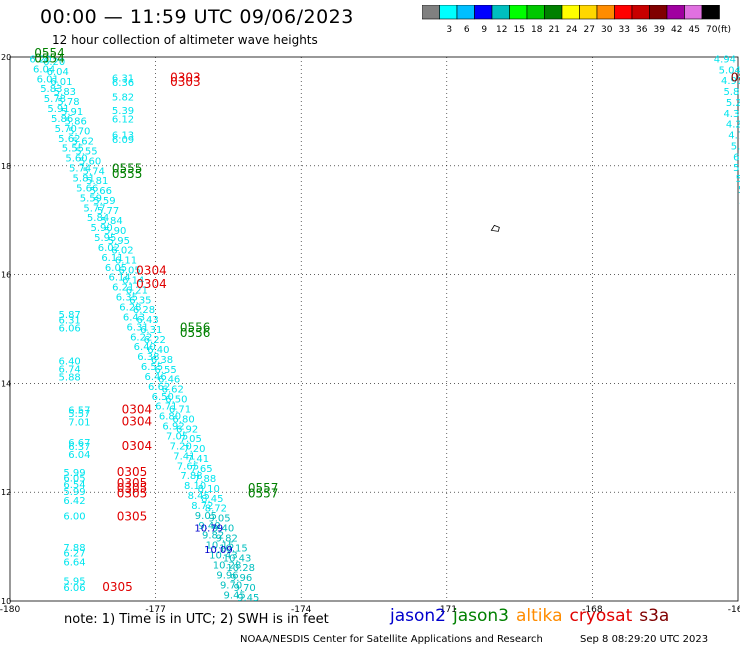  I want to click on swh-value: 10.15, so click(220, 546).